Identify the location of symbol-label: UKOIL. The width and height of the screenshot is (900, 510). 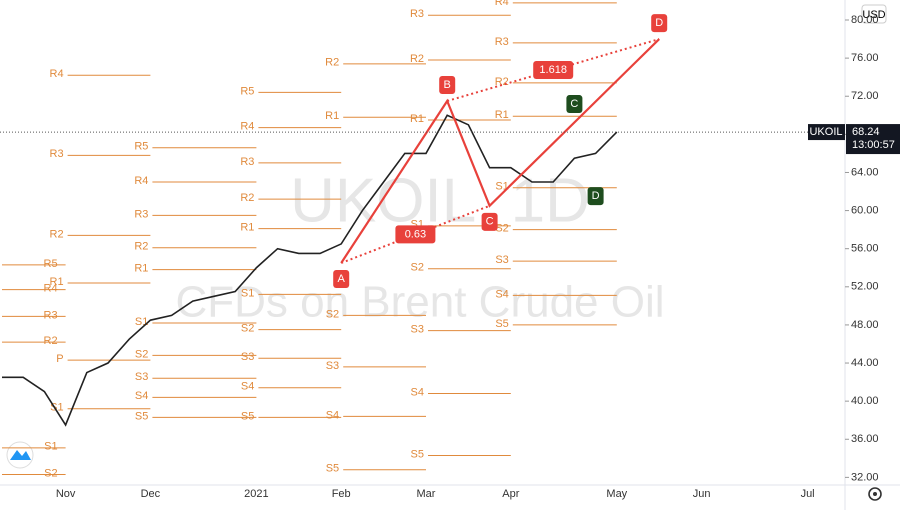
(825, 132).